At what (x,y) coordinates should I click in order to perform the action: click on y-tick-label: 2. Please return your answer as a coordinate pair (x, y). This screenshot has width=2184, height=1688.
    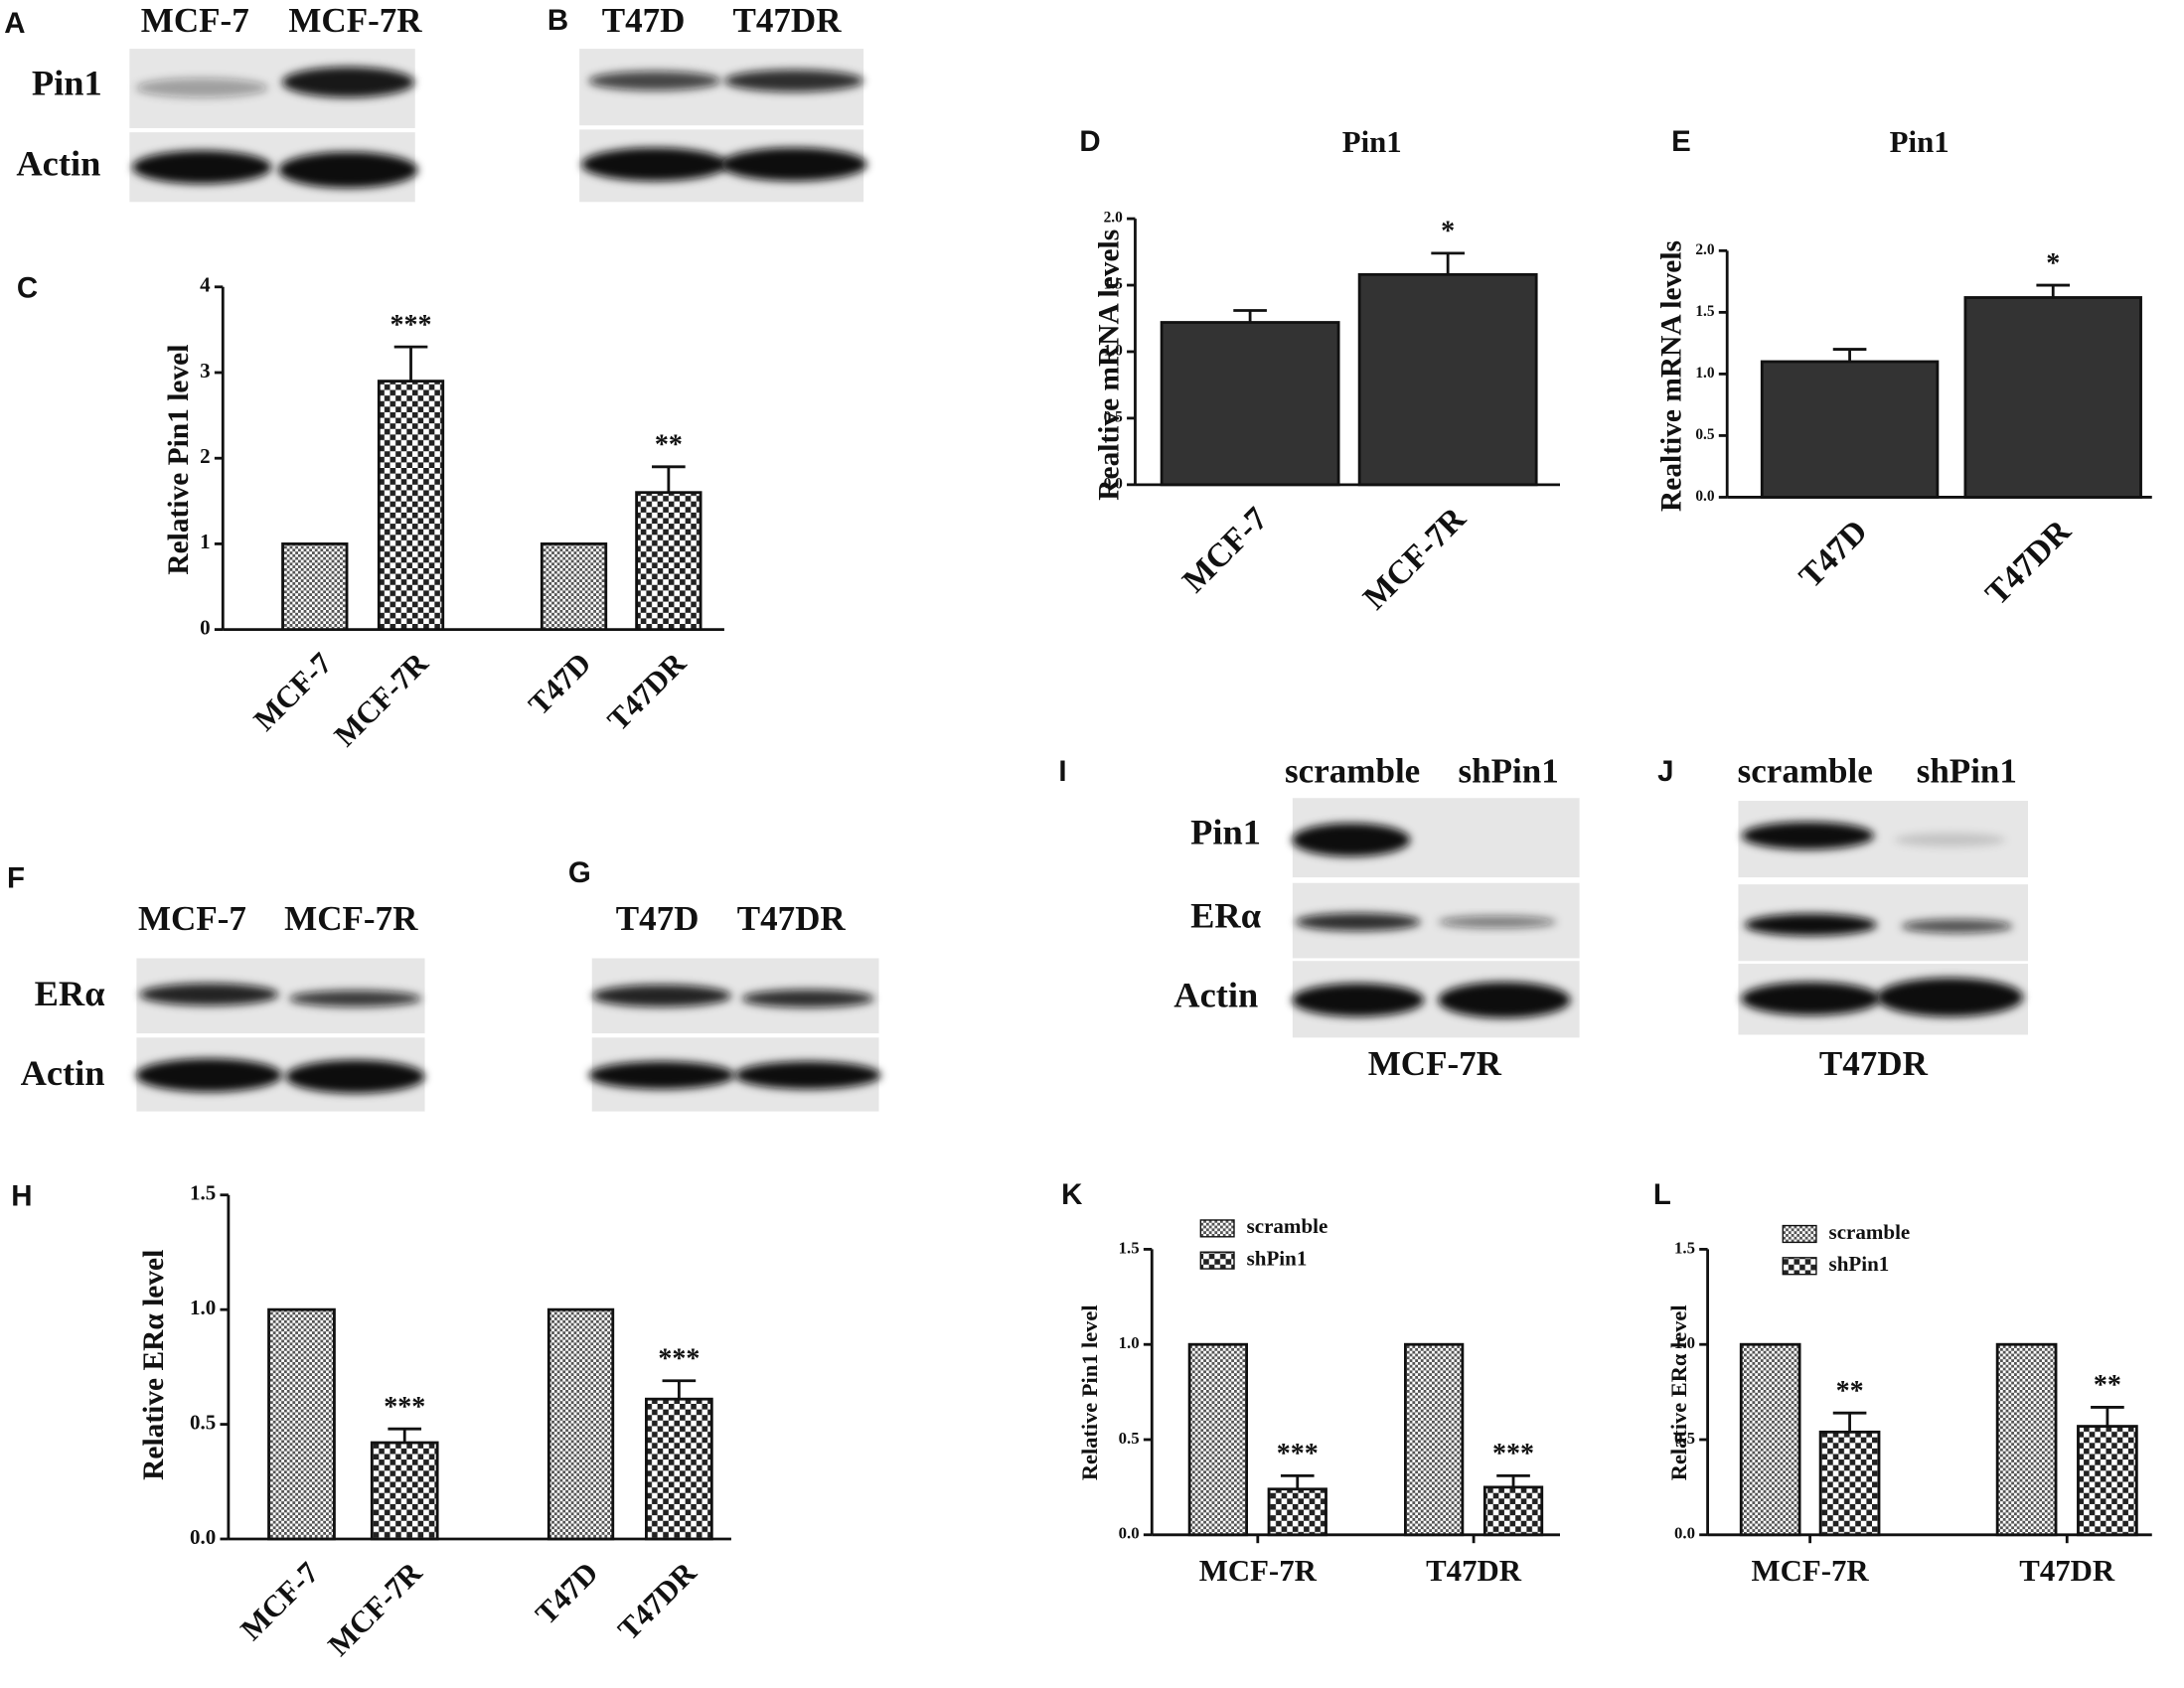
    Looking at the image, I should click on (205, 456).